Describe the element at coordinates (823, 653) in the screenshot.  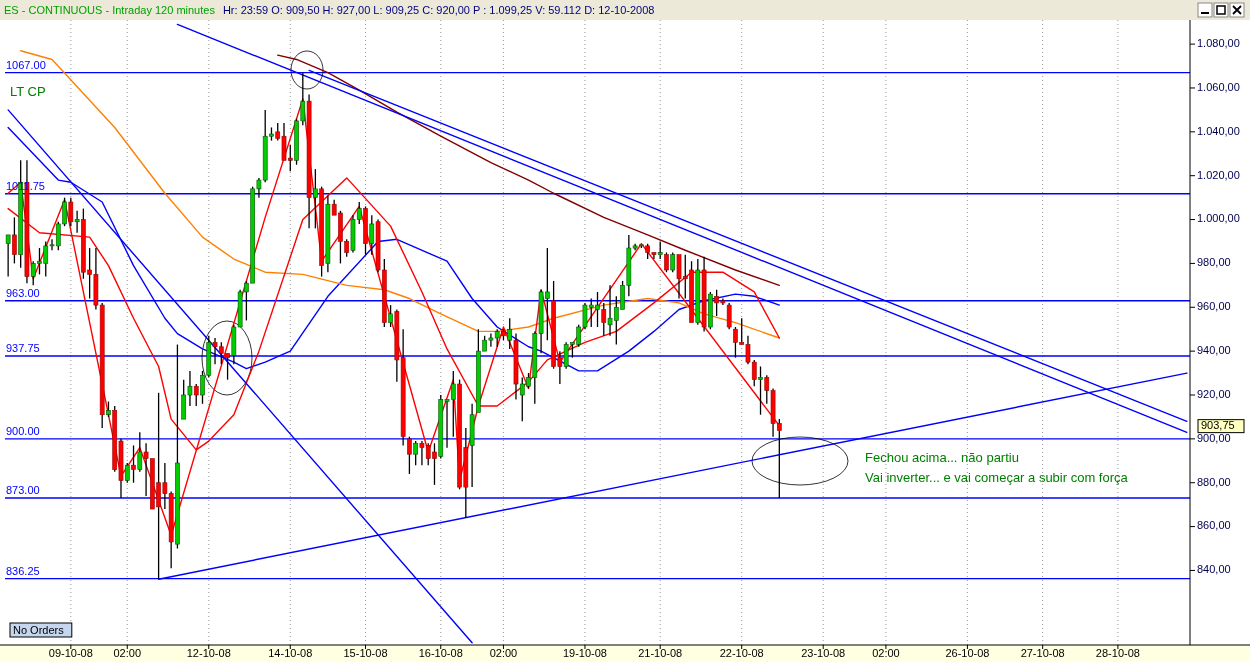
I see `x-tick-label: 23-10-08` at that location.